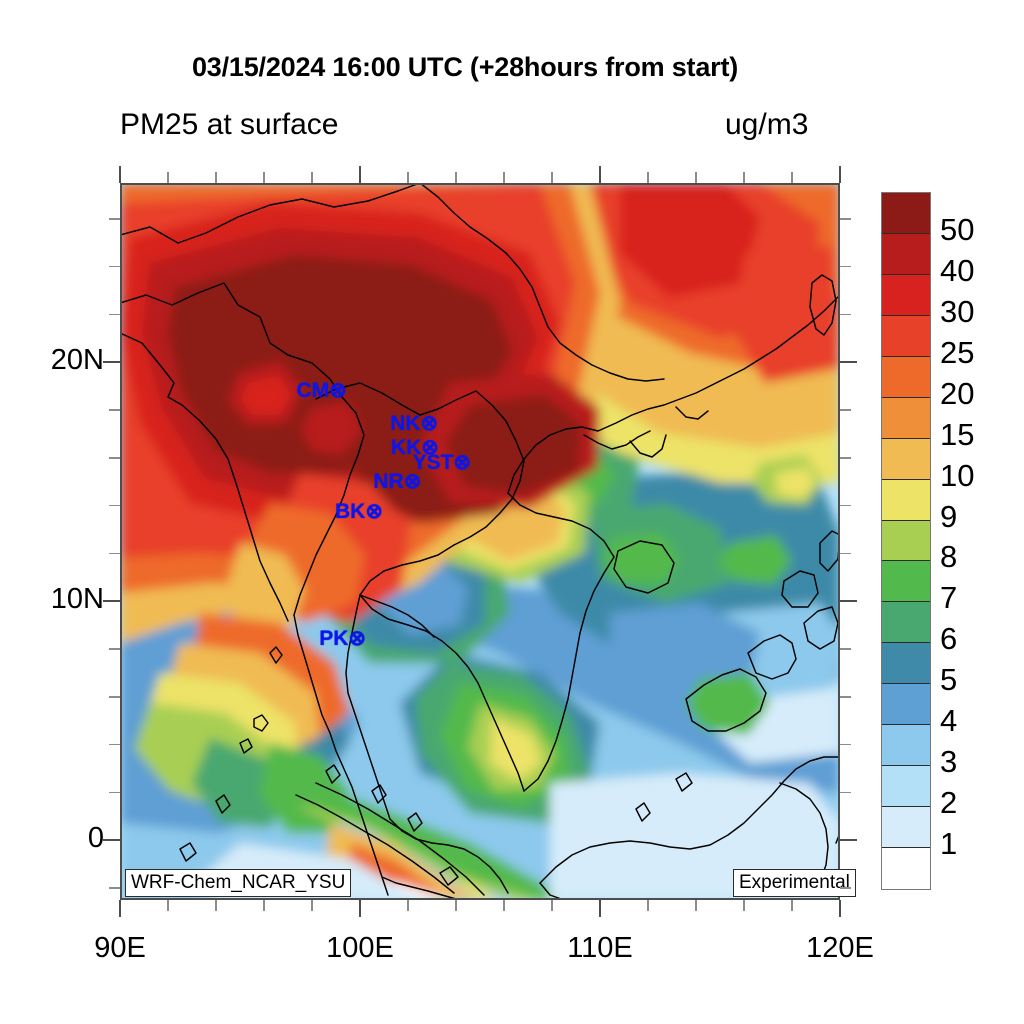 The image size is (1024, 1024). I want to click on x-axis-label: 100E, so click(360, 948).